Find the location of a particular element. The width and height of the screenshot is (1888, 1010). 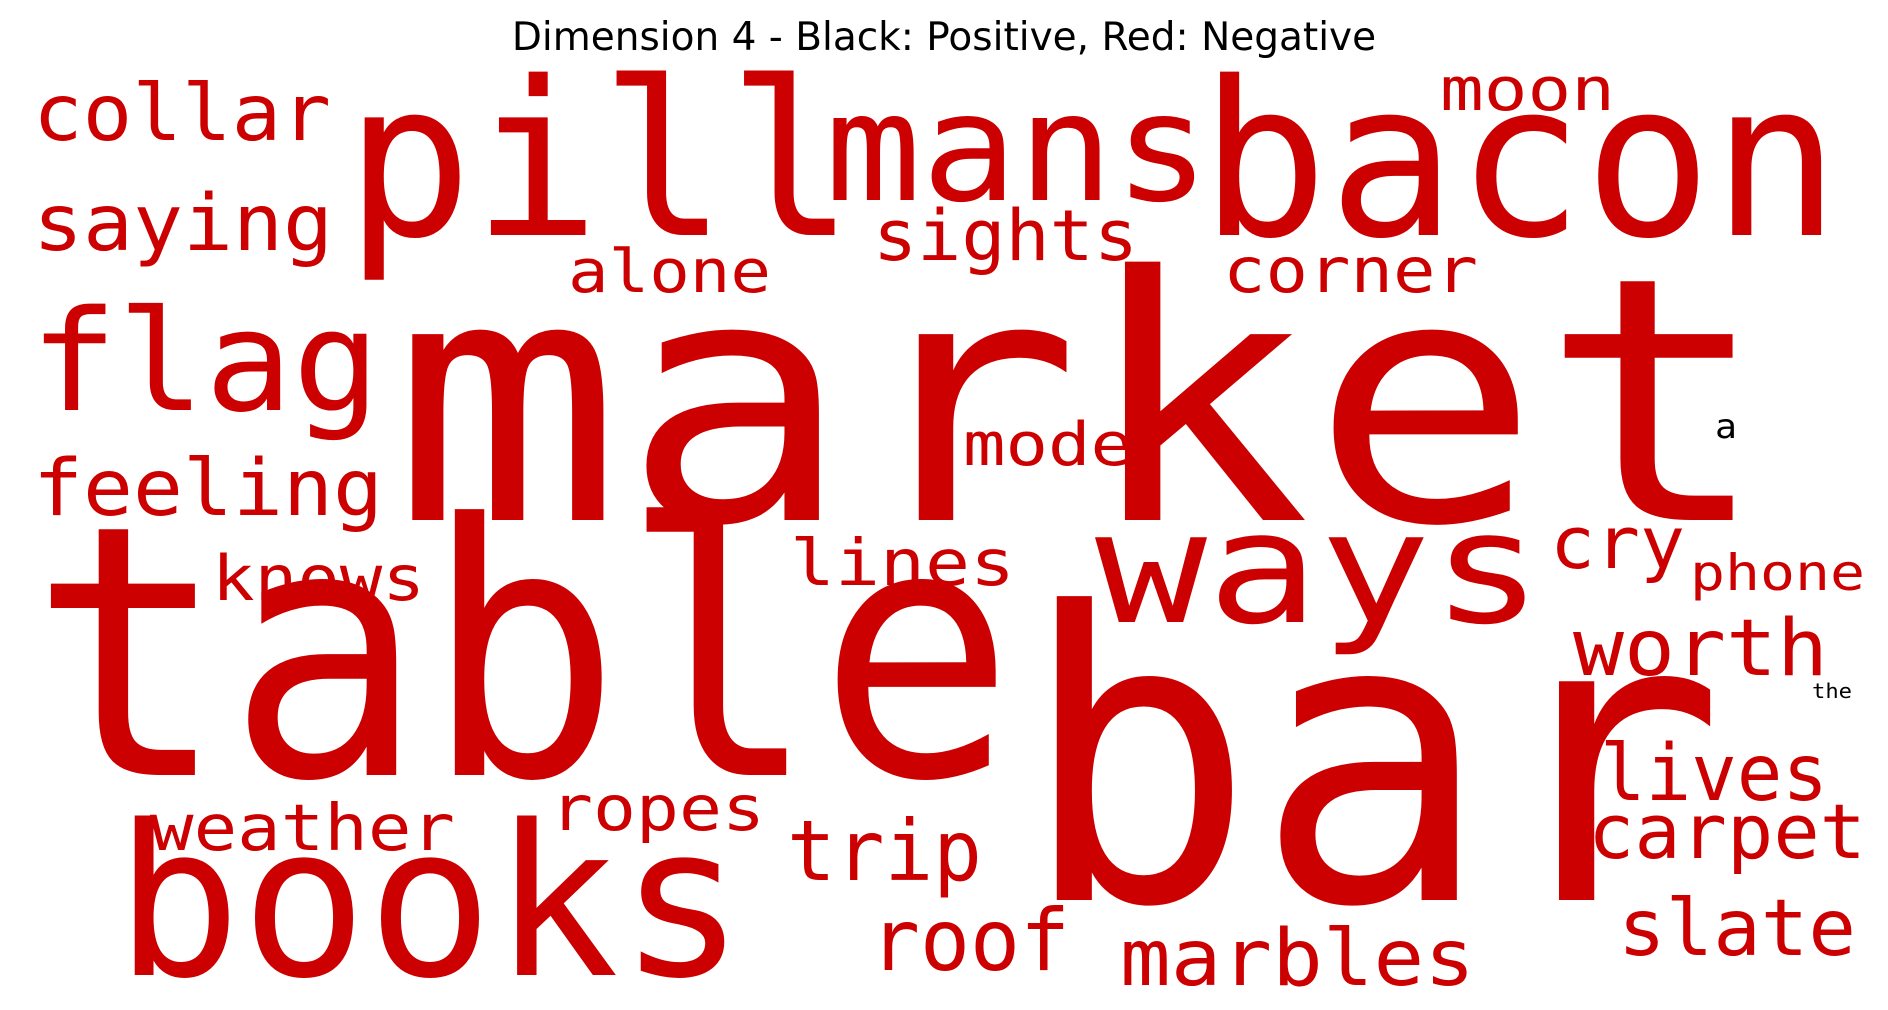

word-bacon: bacon is located at coordinates (1520, 160).